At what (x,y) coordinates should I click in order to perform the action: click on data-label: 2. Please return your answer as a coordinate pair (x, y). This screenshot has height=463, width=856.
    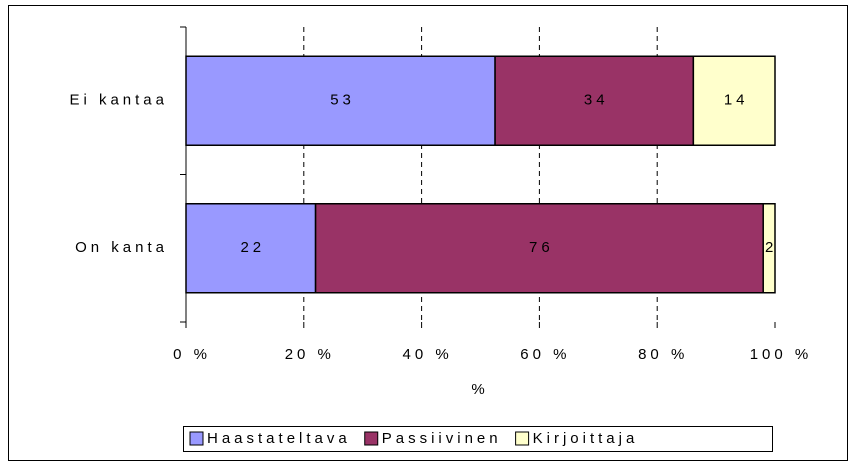
    Looking at the image, I should click on (771, 247).